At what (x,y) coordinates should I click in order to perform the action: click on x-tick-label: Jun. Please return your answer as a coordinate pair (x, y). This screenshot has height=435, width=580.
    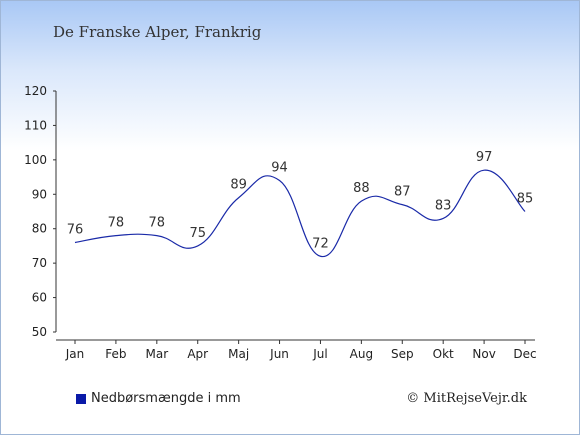
    Looking at the image, I should click on (279, 354).